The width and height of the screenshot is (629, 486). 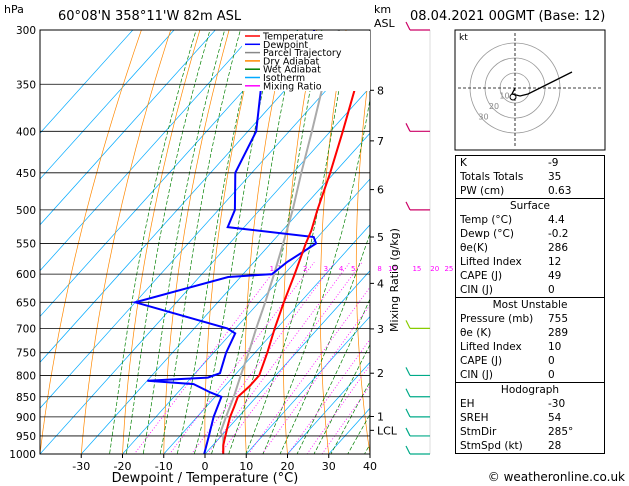 I want to click on temperature-tick-label: 40, so click(x=370, y=466).